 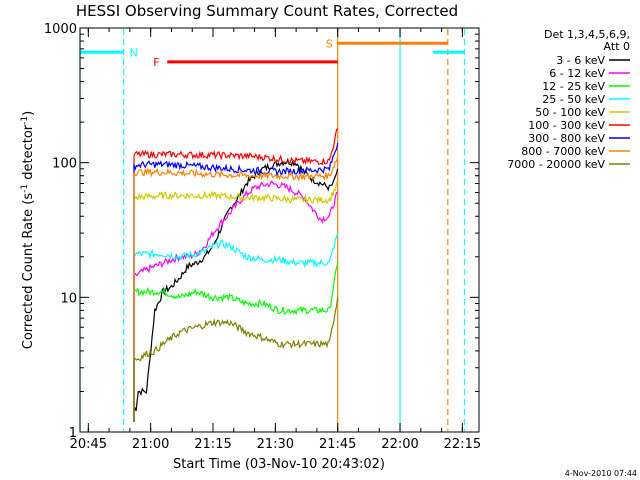 I want to click on legend-label-9: 7000 - 20000 keV, so click(x=556, y=164).